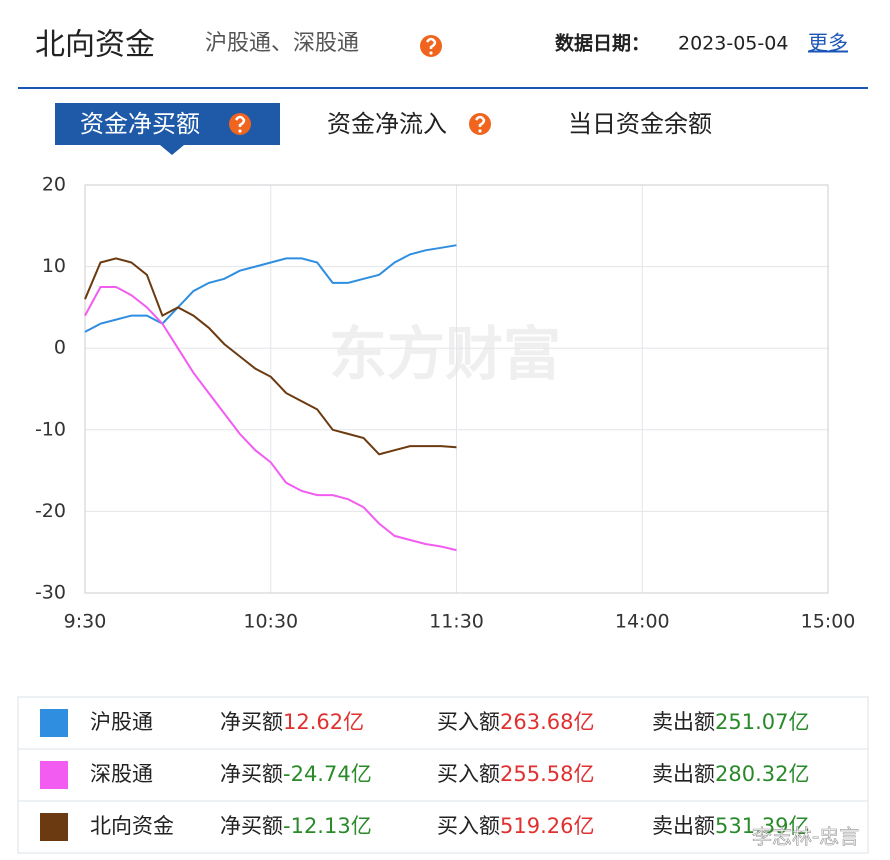  I want to click on tab-pointer, so click(172, 150).